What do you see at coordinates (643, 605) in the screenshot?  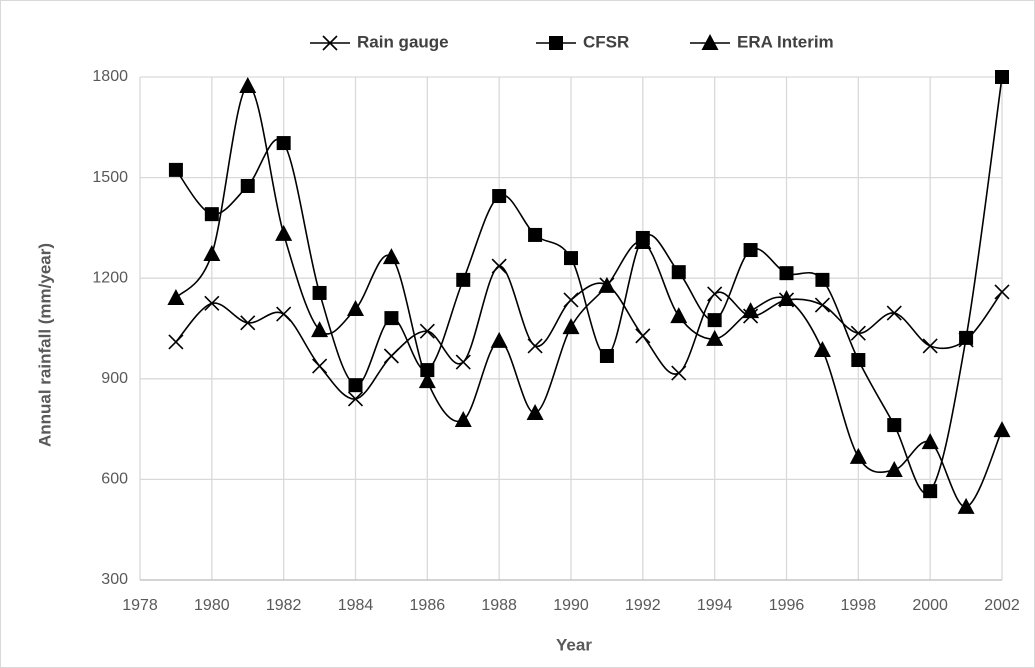 I see `x-tick-label: 1992` at bounding box center [643, 605].